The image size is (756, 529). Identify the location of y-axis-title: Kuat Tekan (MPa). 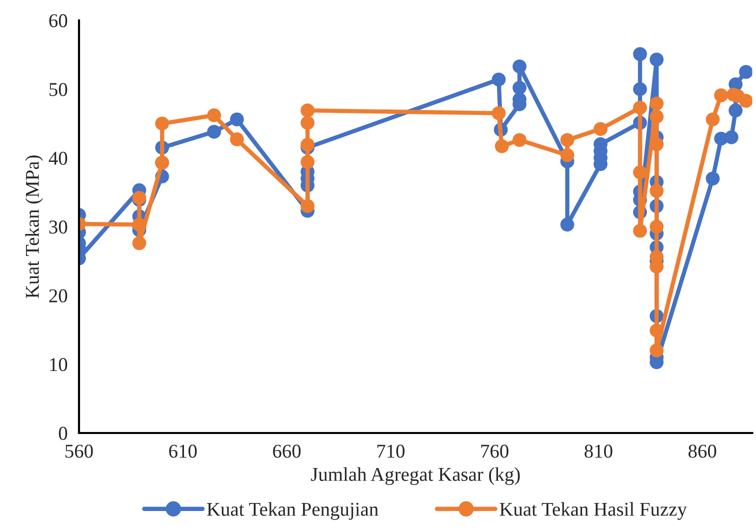
(34, 226).